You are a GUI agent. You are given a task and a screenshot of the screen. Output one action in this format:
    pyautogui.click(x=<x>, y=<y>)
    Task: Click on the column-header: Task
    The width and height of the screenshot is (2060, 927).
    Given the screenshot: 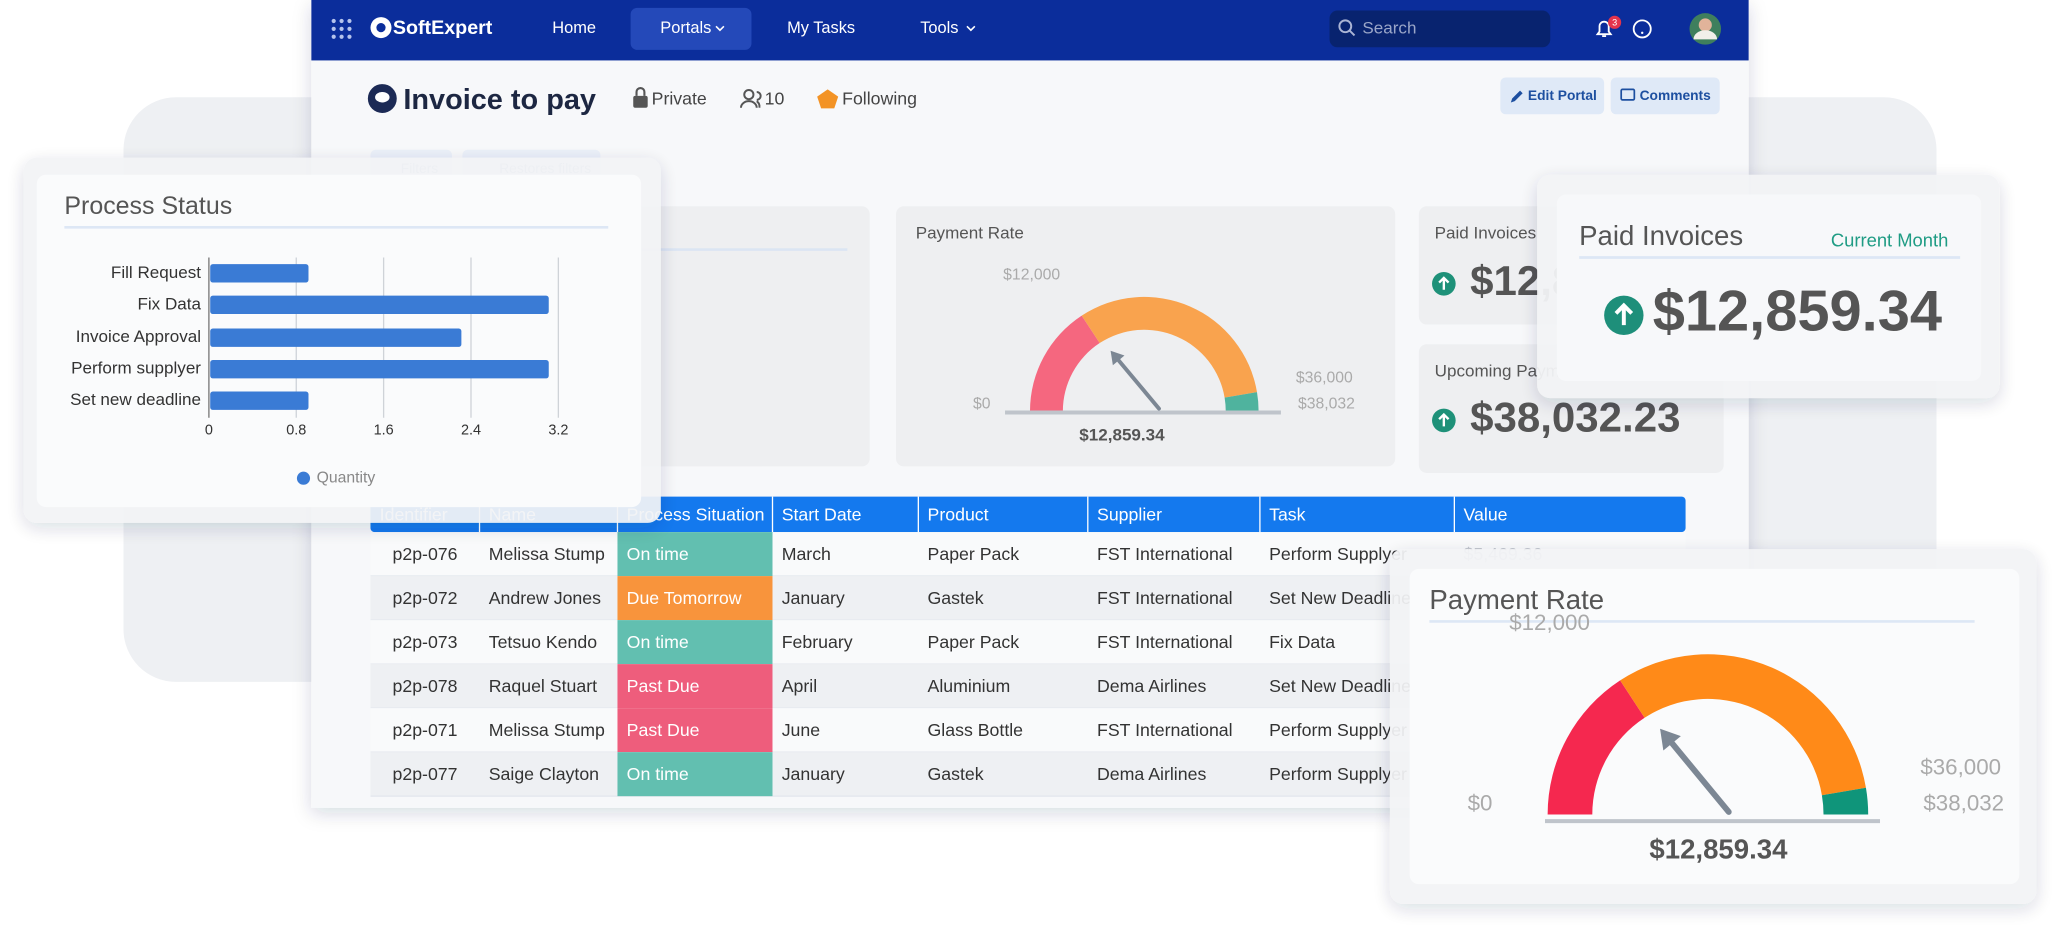 What is the action you would take?
    pyautogui.click(x=1287, y=514)
    